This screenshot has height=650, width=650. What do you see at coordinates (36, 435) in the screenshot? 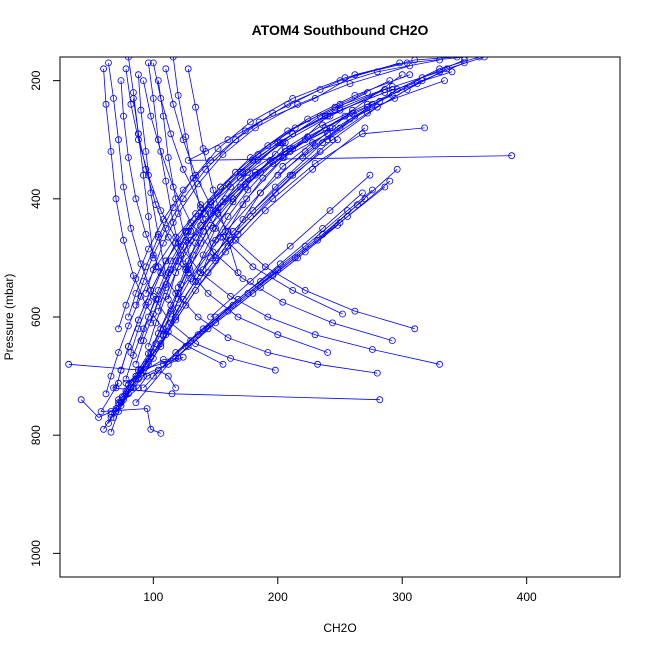
I see `y-tick-label: 800` at bounding box center [36, 435].